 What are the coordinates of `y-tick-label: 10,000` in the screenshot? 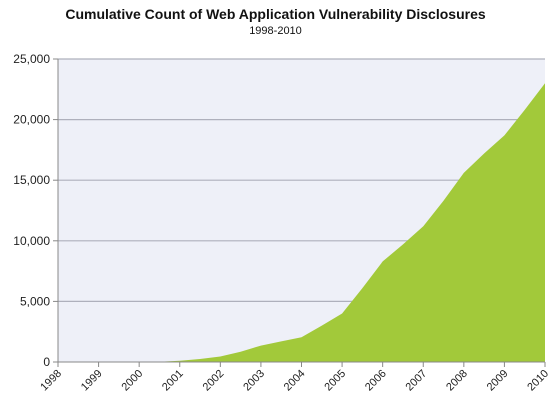 It's located at (31, 241).